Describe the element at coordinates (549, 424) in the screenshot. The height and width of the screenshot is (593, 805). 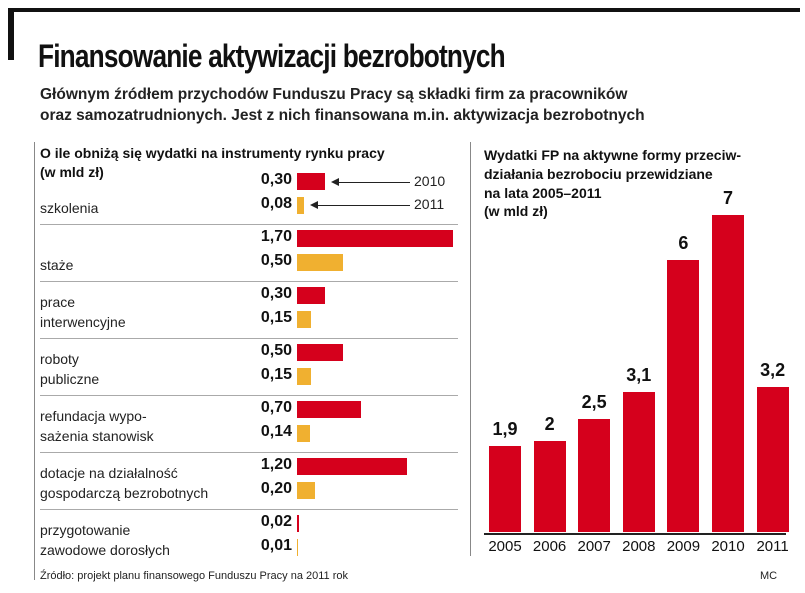
I see `value-label: 2` at that location.